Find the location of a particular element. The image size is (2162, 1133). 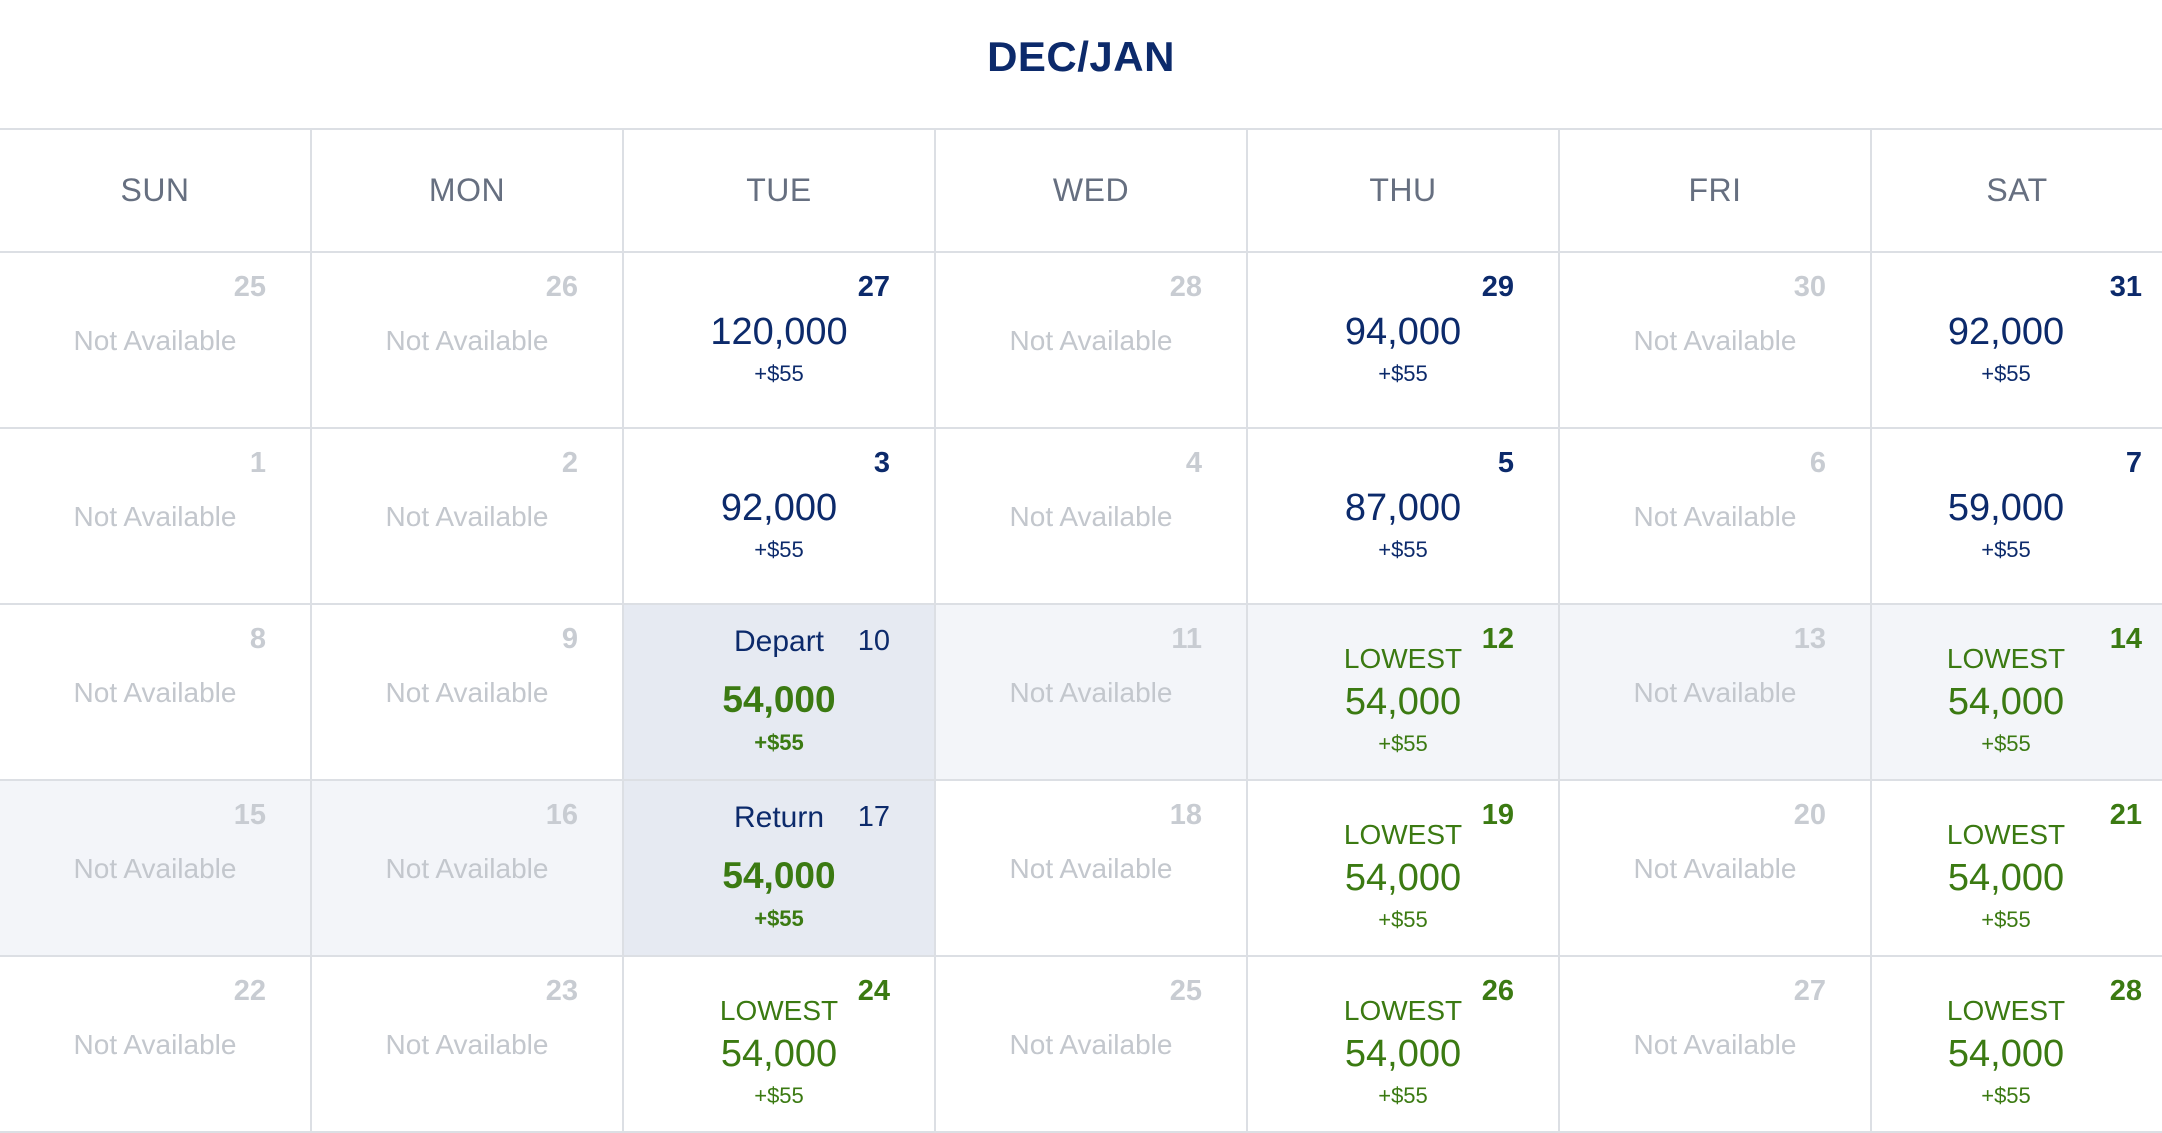

calendar-day-cell: 28 LOWEST 54,000 +$55 is located at coordinates (2017, 1044).